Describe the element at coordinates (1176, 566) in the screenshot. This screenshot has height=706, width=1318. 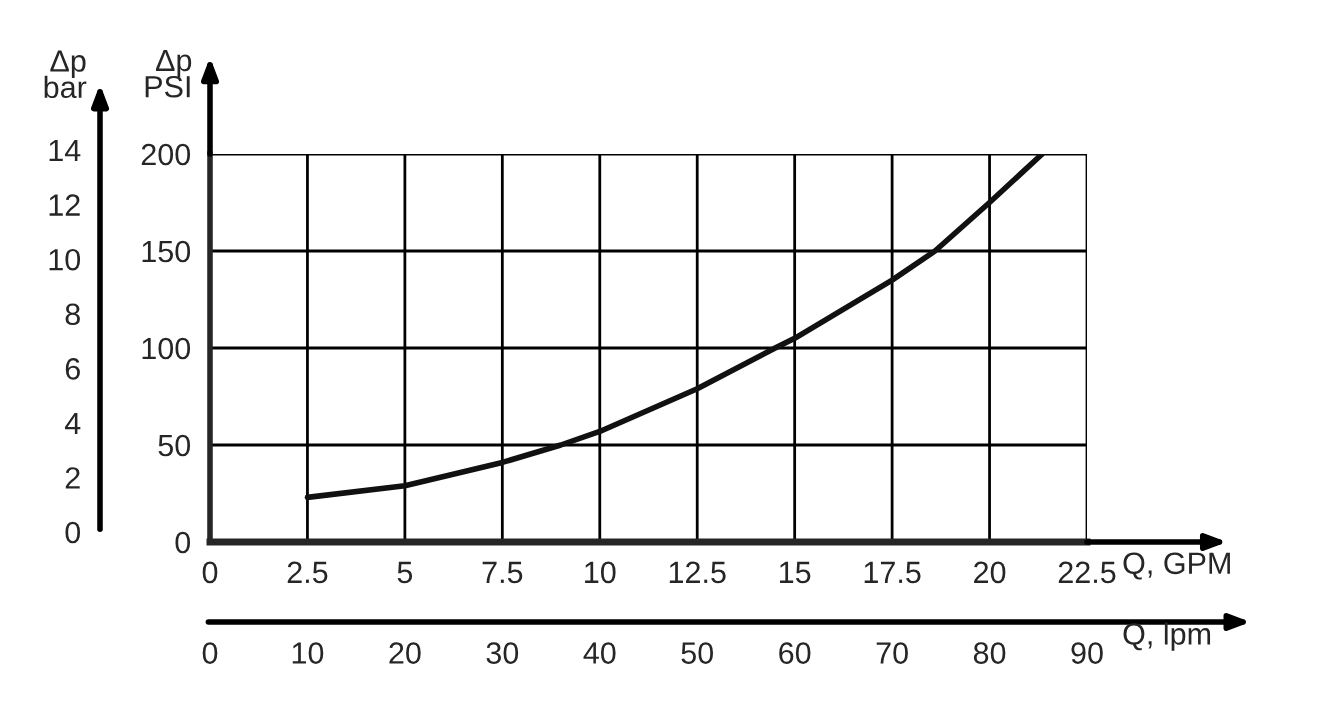
I see `x-axis-title: Q, GPM` at that location.